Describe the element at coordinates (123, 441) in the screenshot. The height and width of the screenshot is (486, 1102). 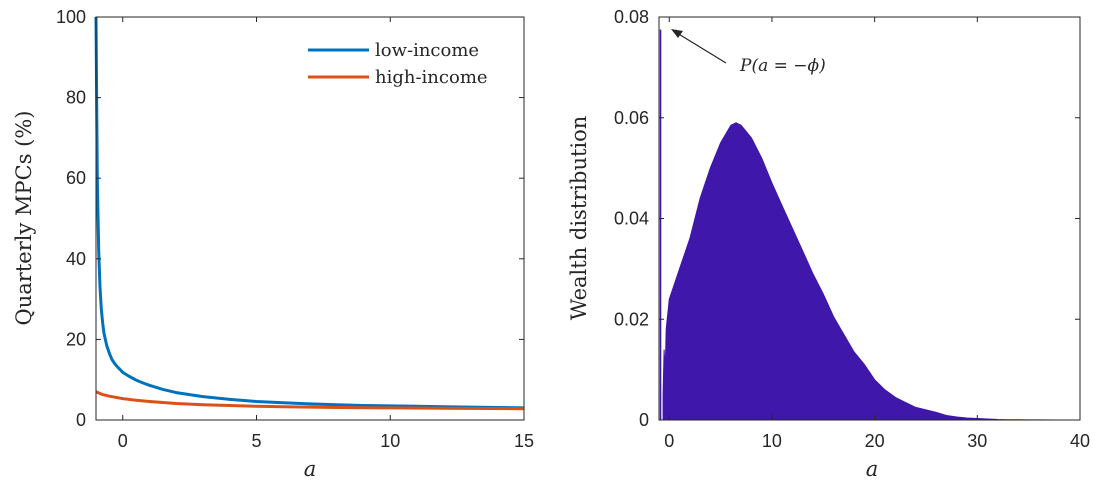
I see `mpc-x-tick-label: 0` at that location.